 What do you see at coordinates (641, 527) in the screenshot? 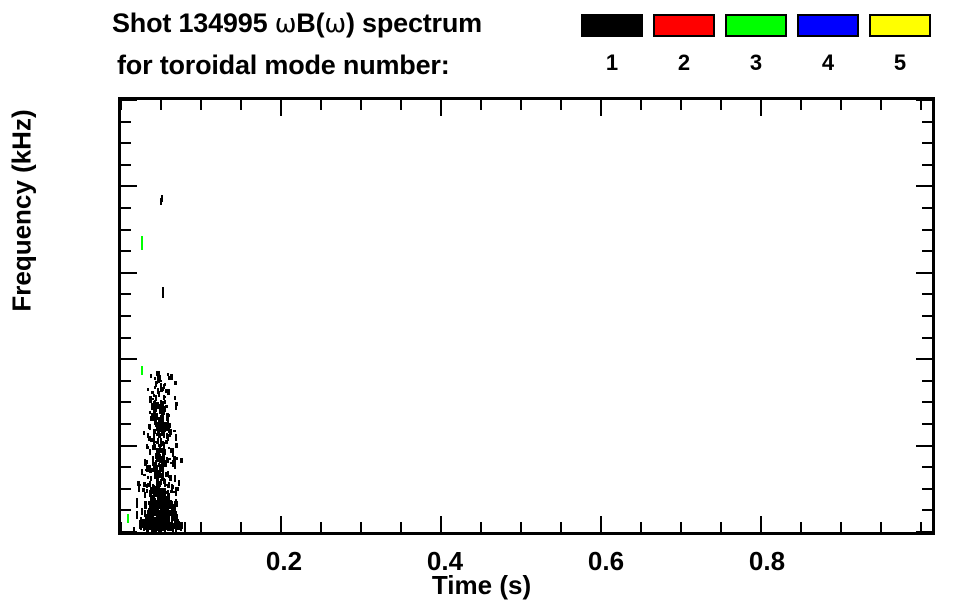
I see `x-tick-0.65` at bounding box center [641, 527].